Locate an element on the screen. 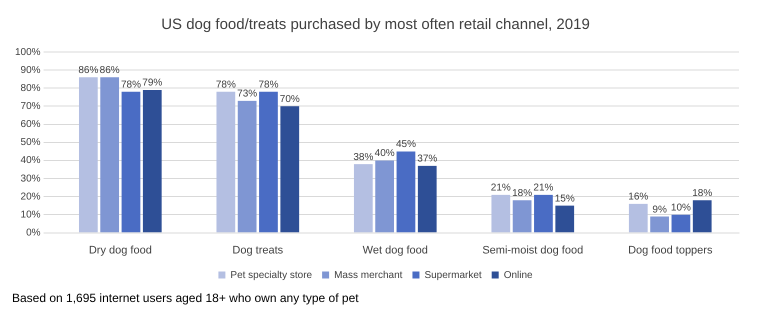 This screenshot has width=767, height=336. data-label: 79% is located at coordinates (152, 83).